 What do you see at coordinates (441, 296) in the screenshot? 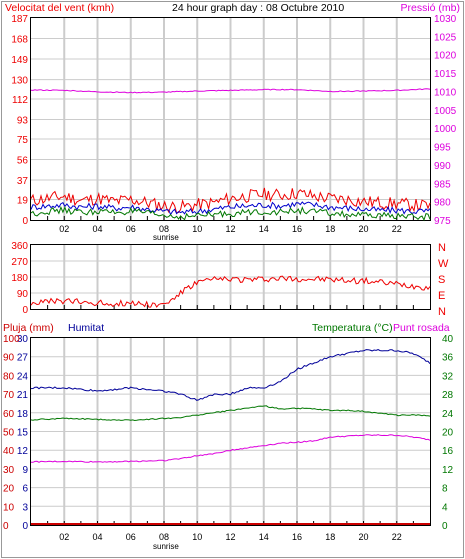
I see `compass-label: E` at bounding box center [441, 296].